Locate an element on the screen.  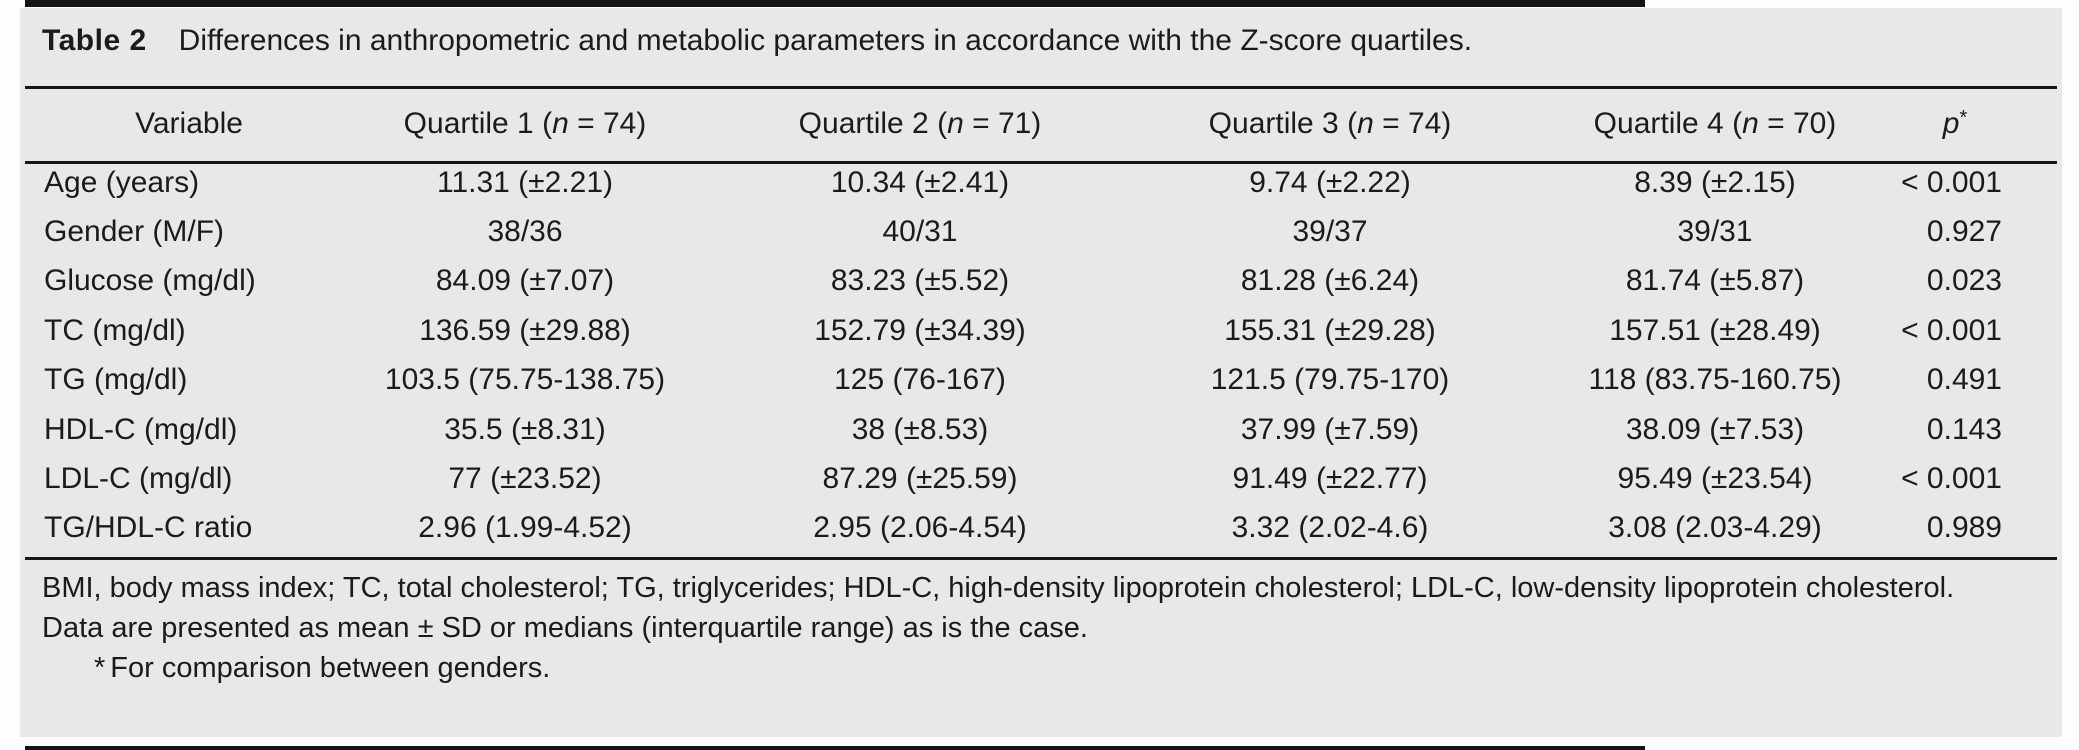
value-cell: 37.99 (±7.59) is located at coordinates (1330, 429).